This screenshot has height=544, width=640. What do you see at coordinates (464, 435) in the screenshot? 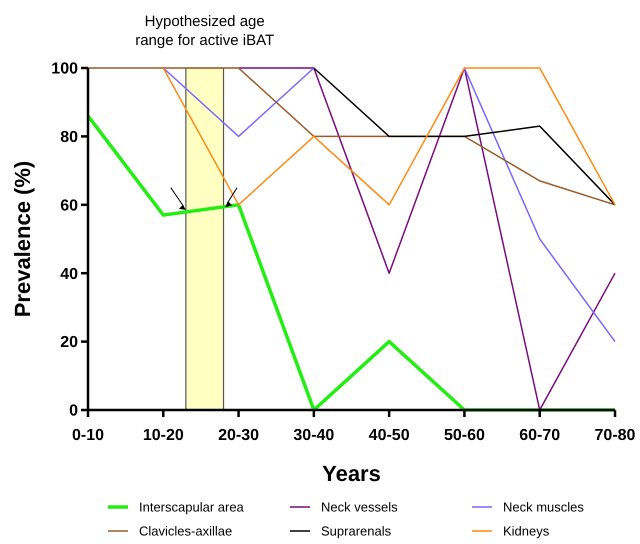
I see `x-tick-label: 50-60` at bounding box center [464, 435].